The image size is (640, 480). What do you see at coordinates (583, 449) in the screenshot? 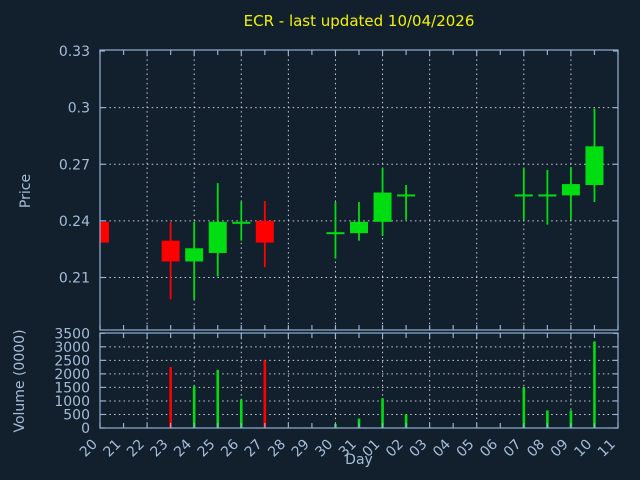
I see `day-tick-label: 10` at bounding box center [583, 449].